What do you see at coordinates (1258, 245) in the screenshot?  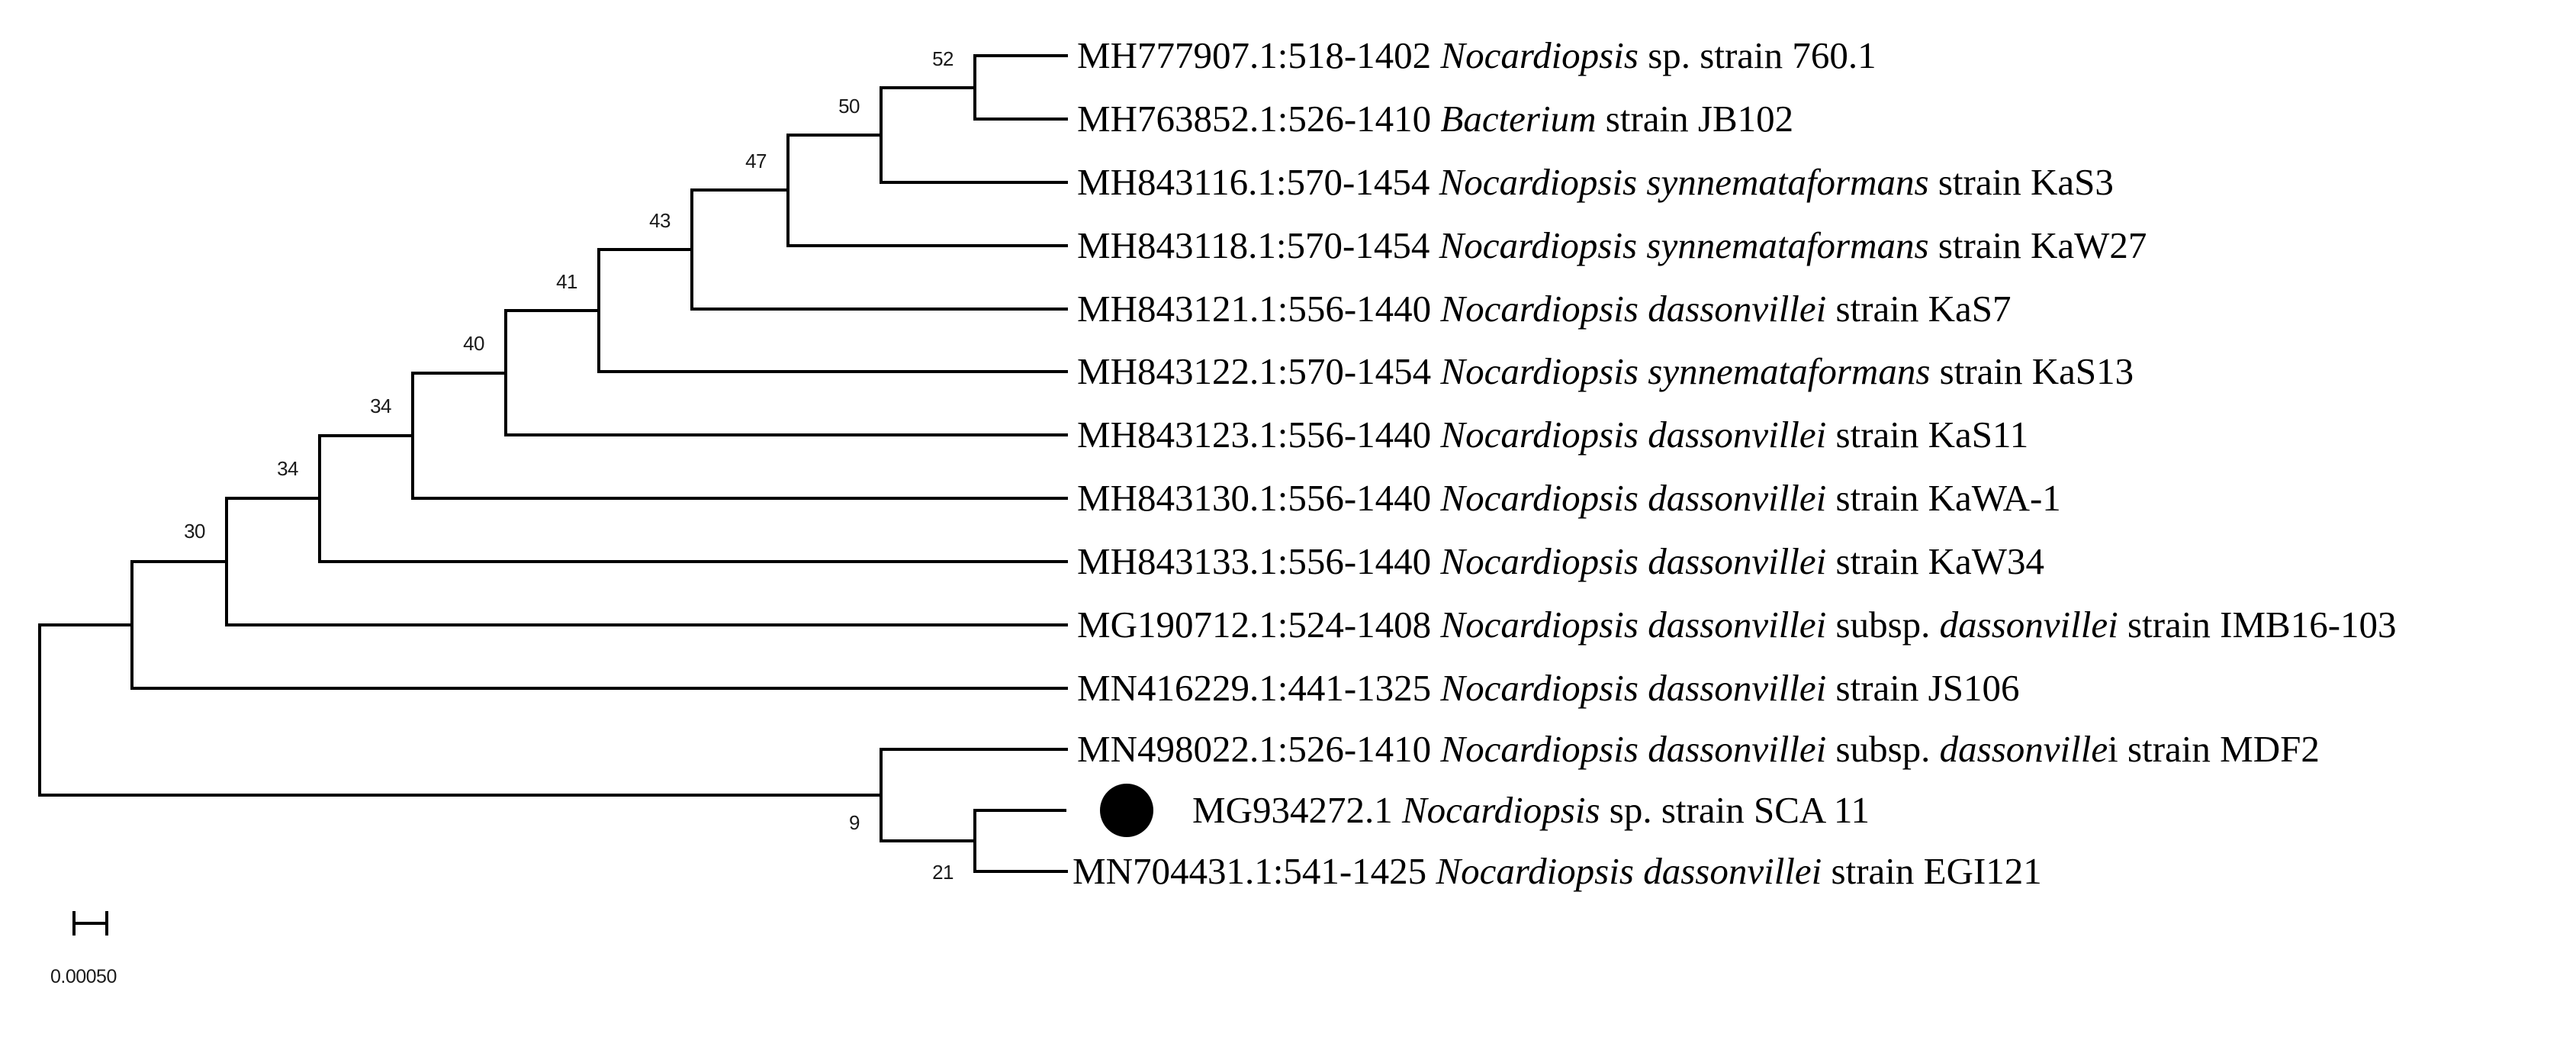 I see `taxon-name-text: MH843118.1:570-1454` at bounding box center [1258, 245].